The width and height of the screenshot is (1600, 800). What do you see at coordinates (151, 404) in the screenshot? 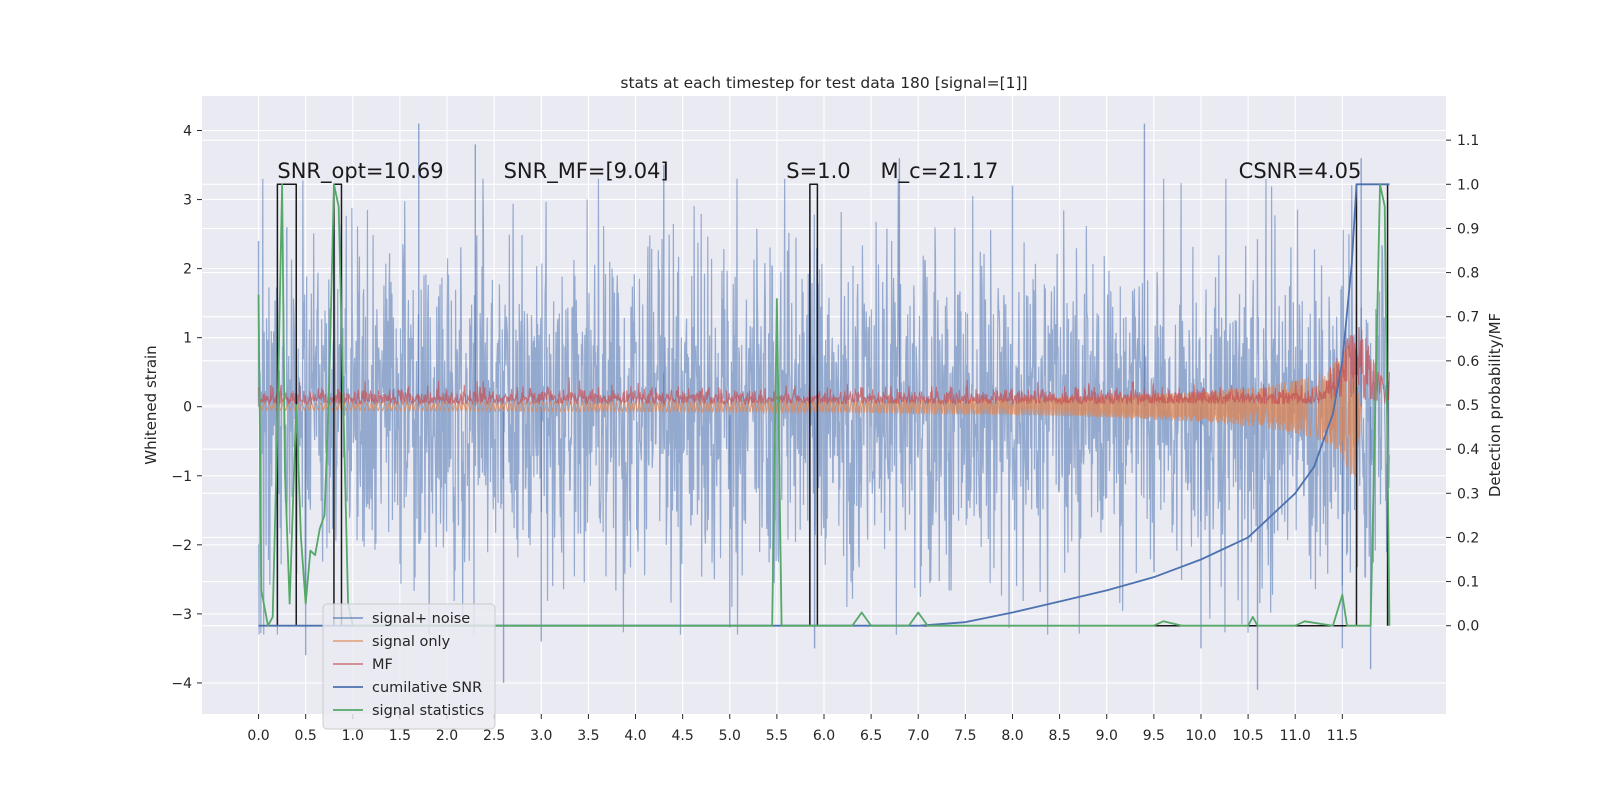
I see `y-axis-label-left: Whitened strain` at bounding box center [151, 404].